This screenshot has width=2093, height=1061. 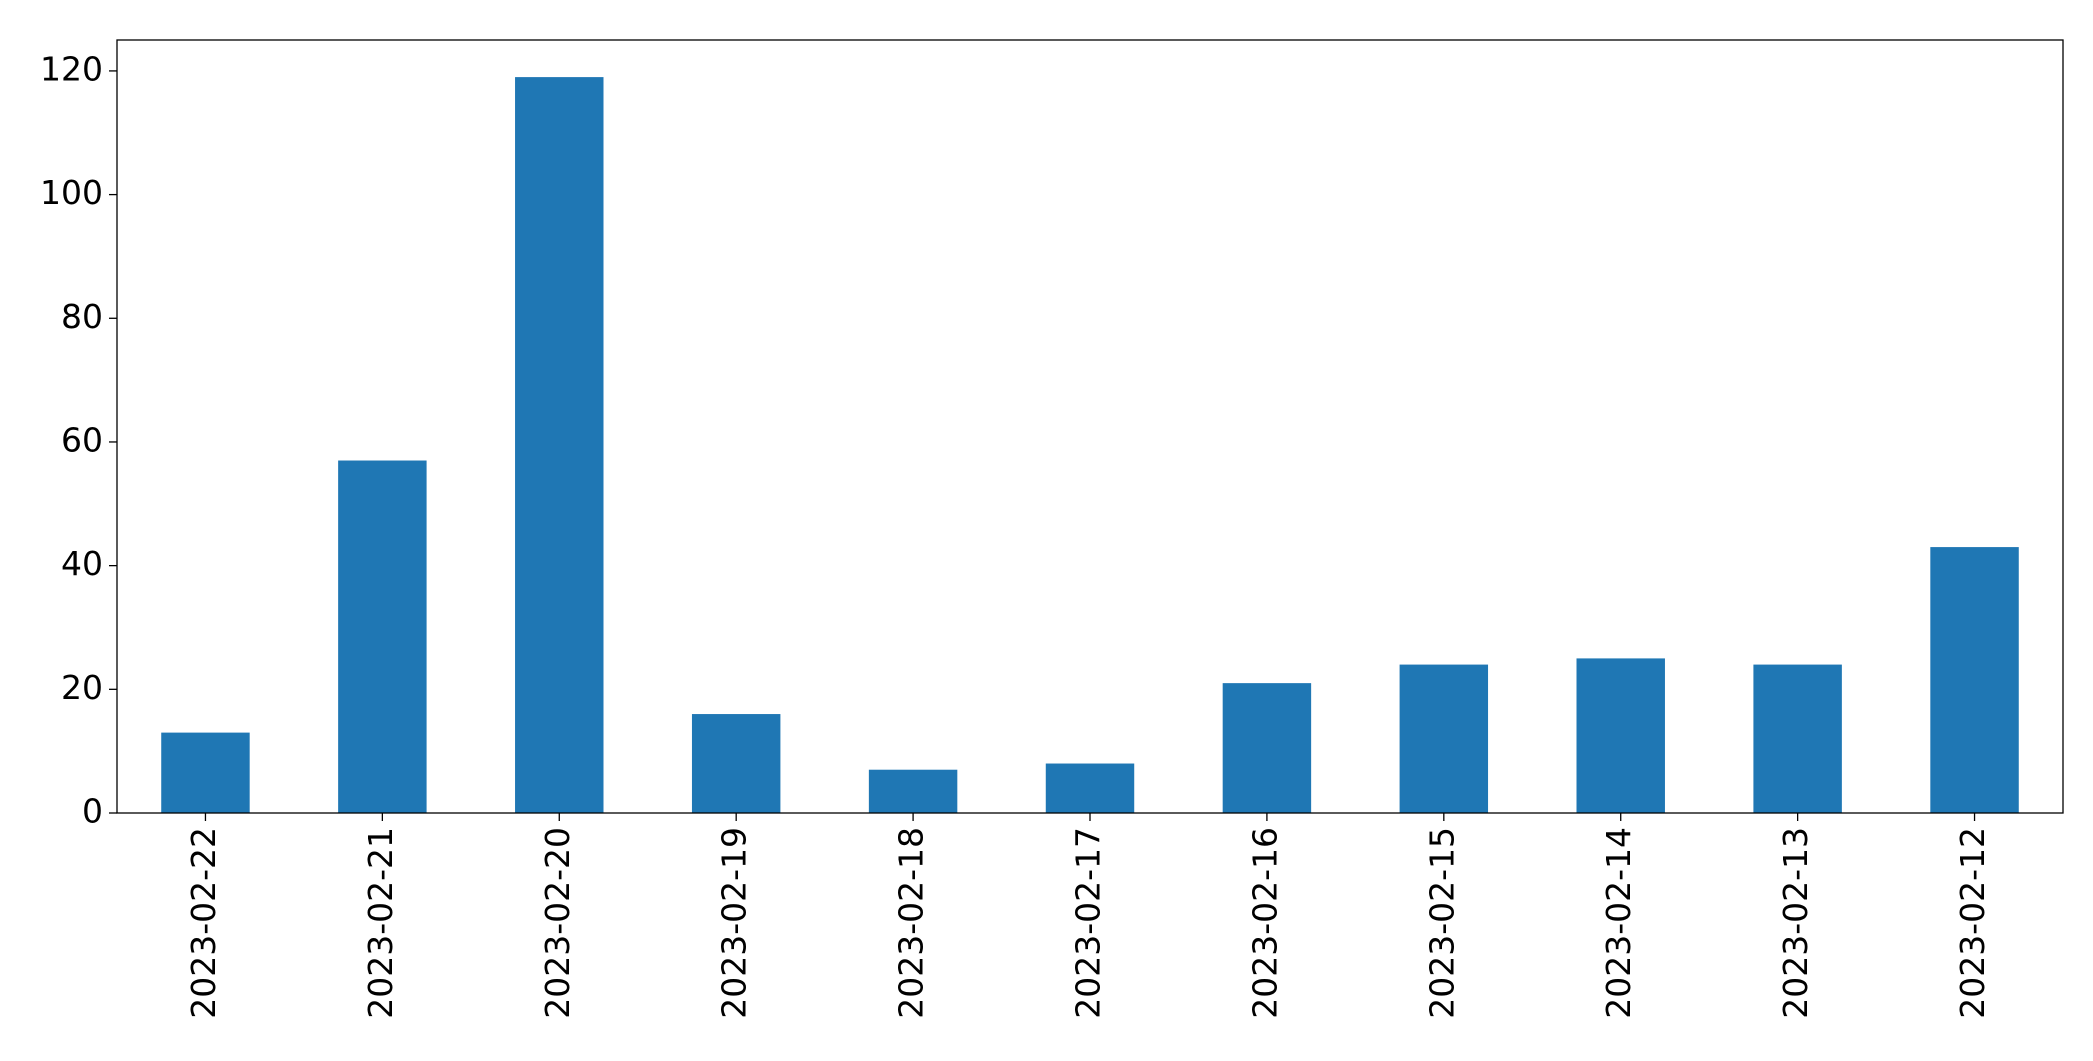 I want to click on x-tick-label: 2023-02-22, so click(x=203, y=923).